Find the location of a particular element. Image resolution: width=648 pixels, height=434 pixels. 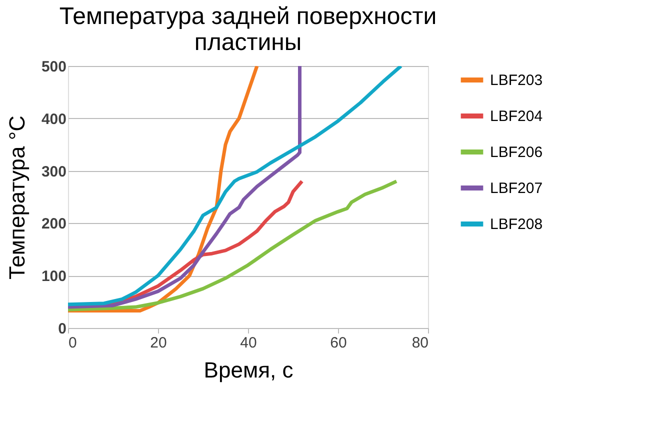

x-axis-title: Время, с is located at coordinates (249, 370).